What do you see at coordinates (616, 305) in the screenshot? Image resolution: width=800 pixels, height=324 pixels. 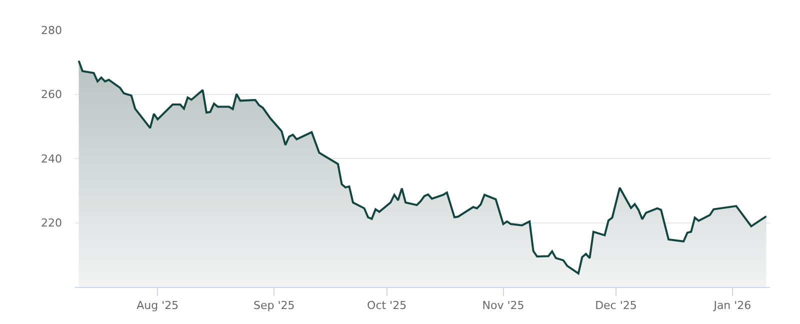 I see `x-tick-label: Dec '25` at bounding box center [616, 305].